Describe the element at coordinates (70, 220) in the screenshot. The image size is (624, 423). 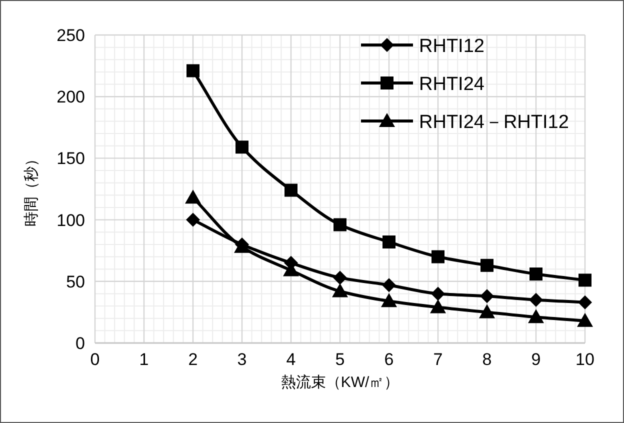
I see `y-tick-label: 100` at that location.